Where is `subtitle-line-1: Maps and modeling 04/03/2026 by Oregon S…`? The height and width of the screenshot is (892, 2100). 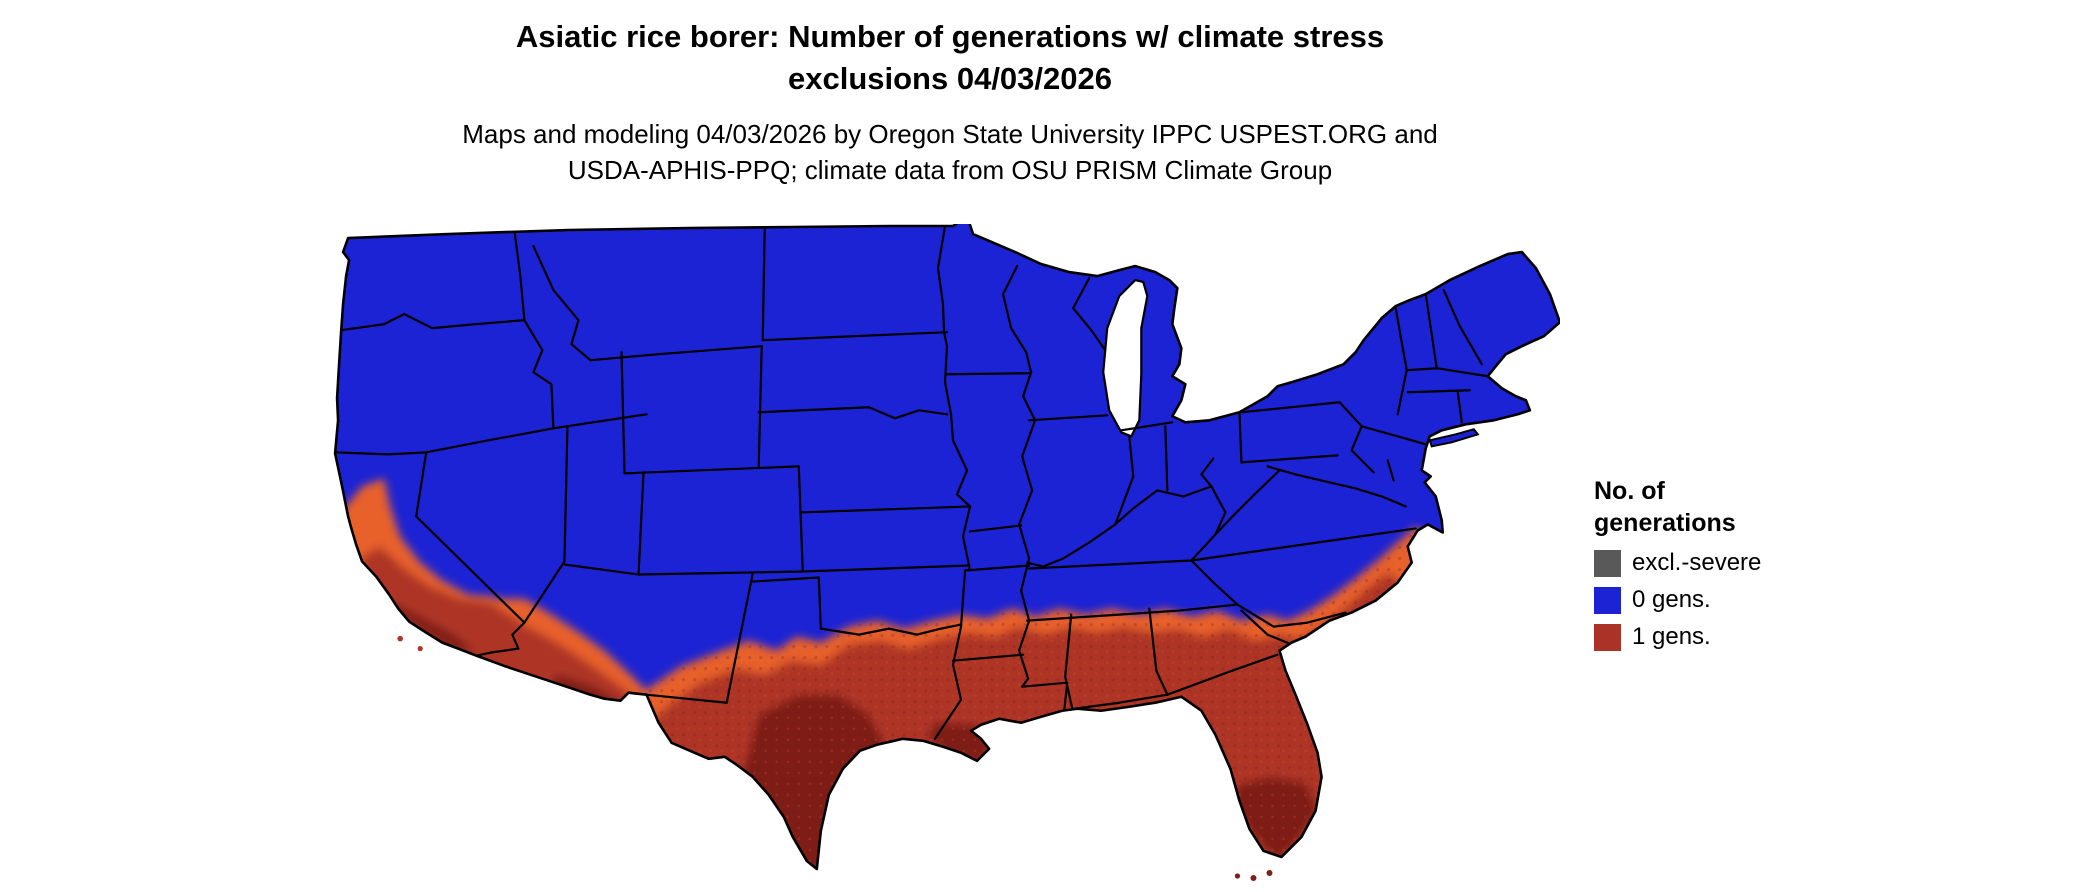 subtitle-line-1: Maps and modeling 04/03/2026 by Oregon S… is located at coordinates (950, 133).